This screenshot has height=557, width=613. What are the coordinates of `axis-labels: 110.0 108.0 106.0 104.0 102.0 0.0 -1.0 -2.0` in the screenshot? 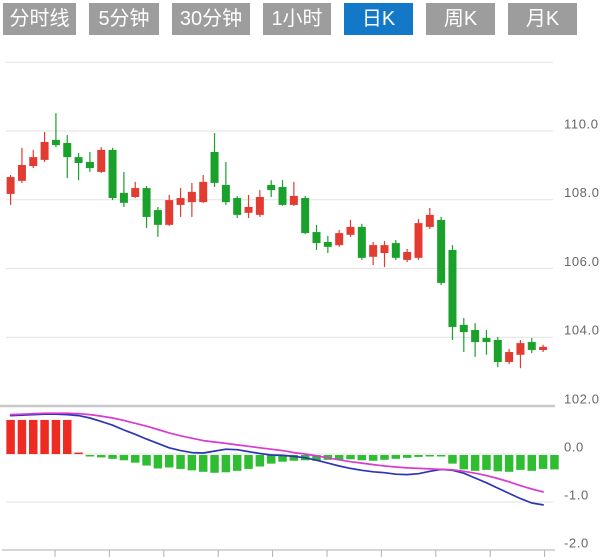 It's located at (582, 333).